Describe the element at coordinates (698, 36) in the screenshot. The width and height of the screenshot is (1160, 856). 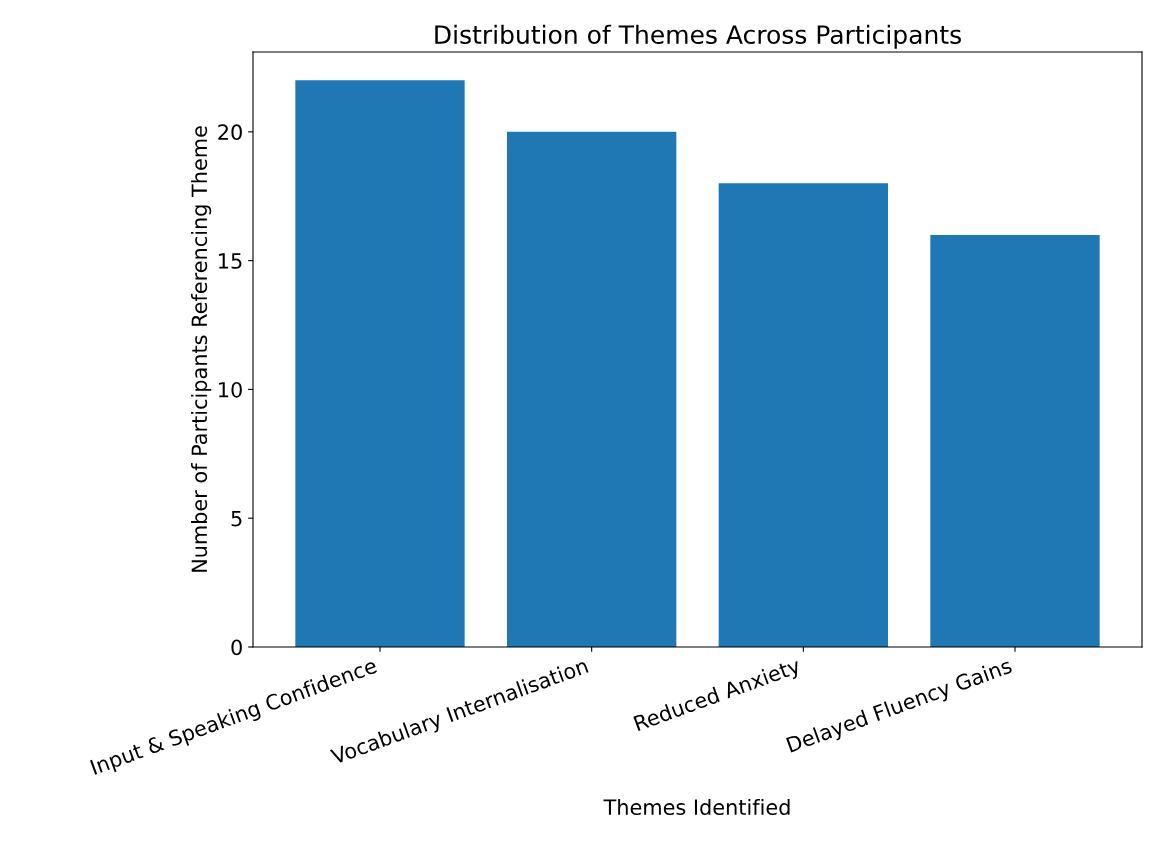
I see `chart-title: Distribution of Themes Across Participants` at that location.